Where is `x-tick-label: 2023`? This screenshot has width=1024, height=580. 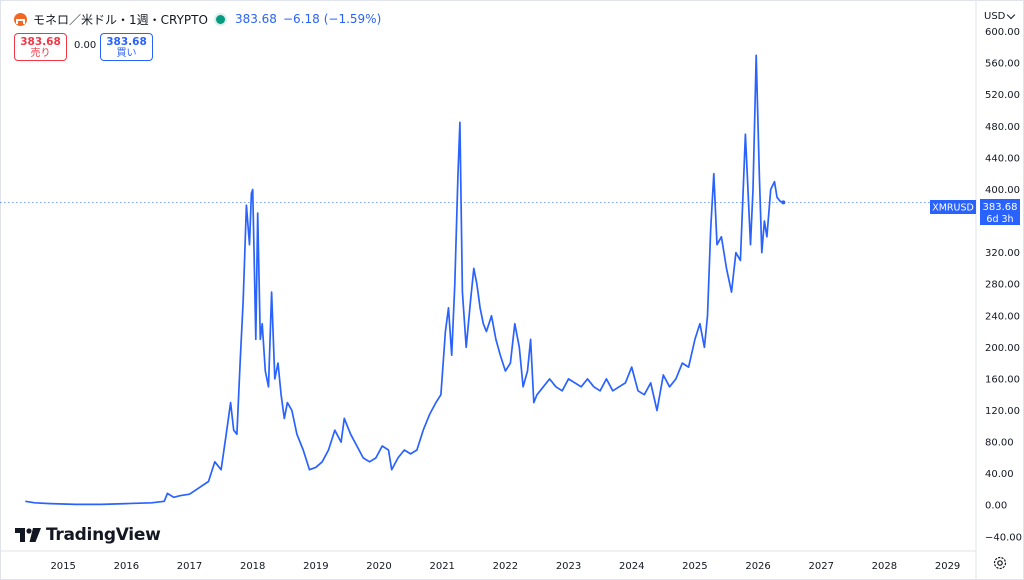
x-tick-label: 2023 is located at coordinates (568, 566).